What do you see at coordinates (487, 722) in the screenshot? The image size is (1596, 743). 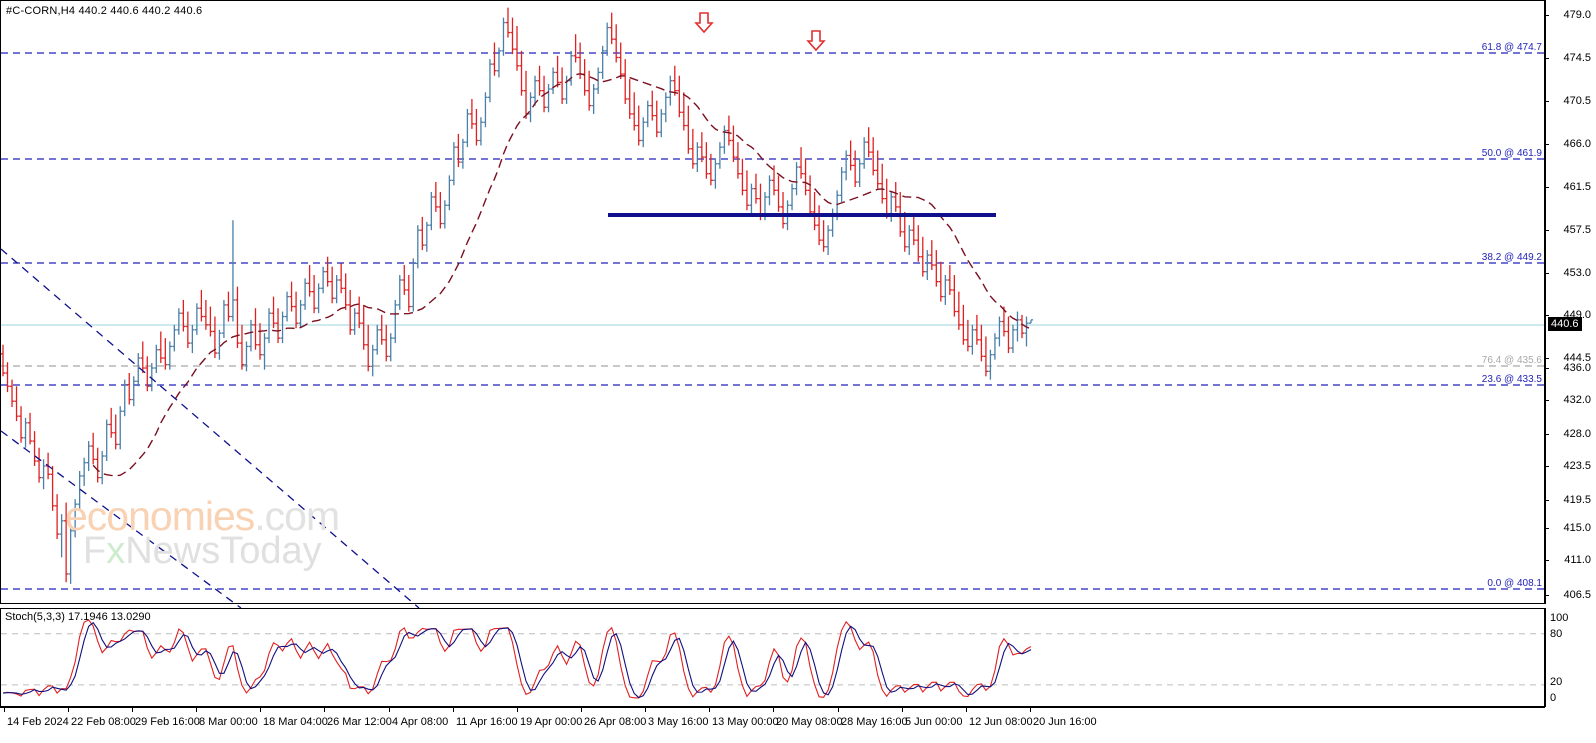 I see `time-tick-label: 11 Apr 16:00` at bounding box center [487, 722].